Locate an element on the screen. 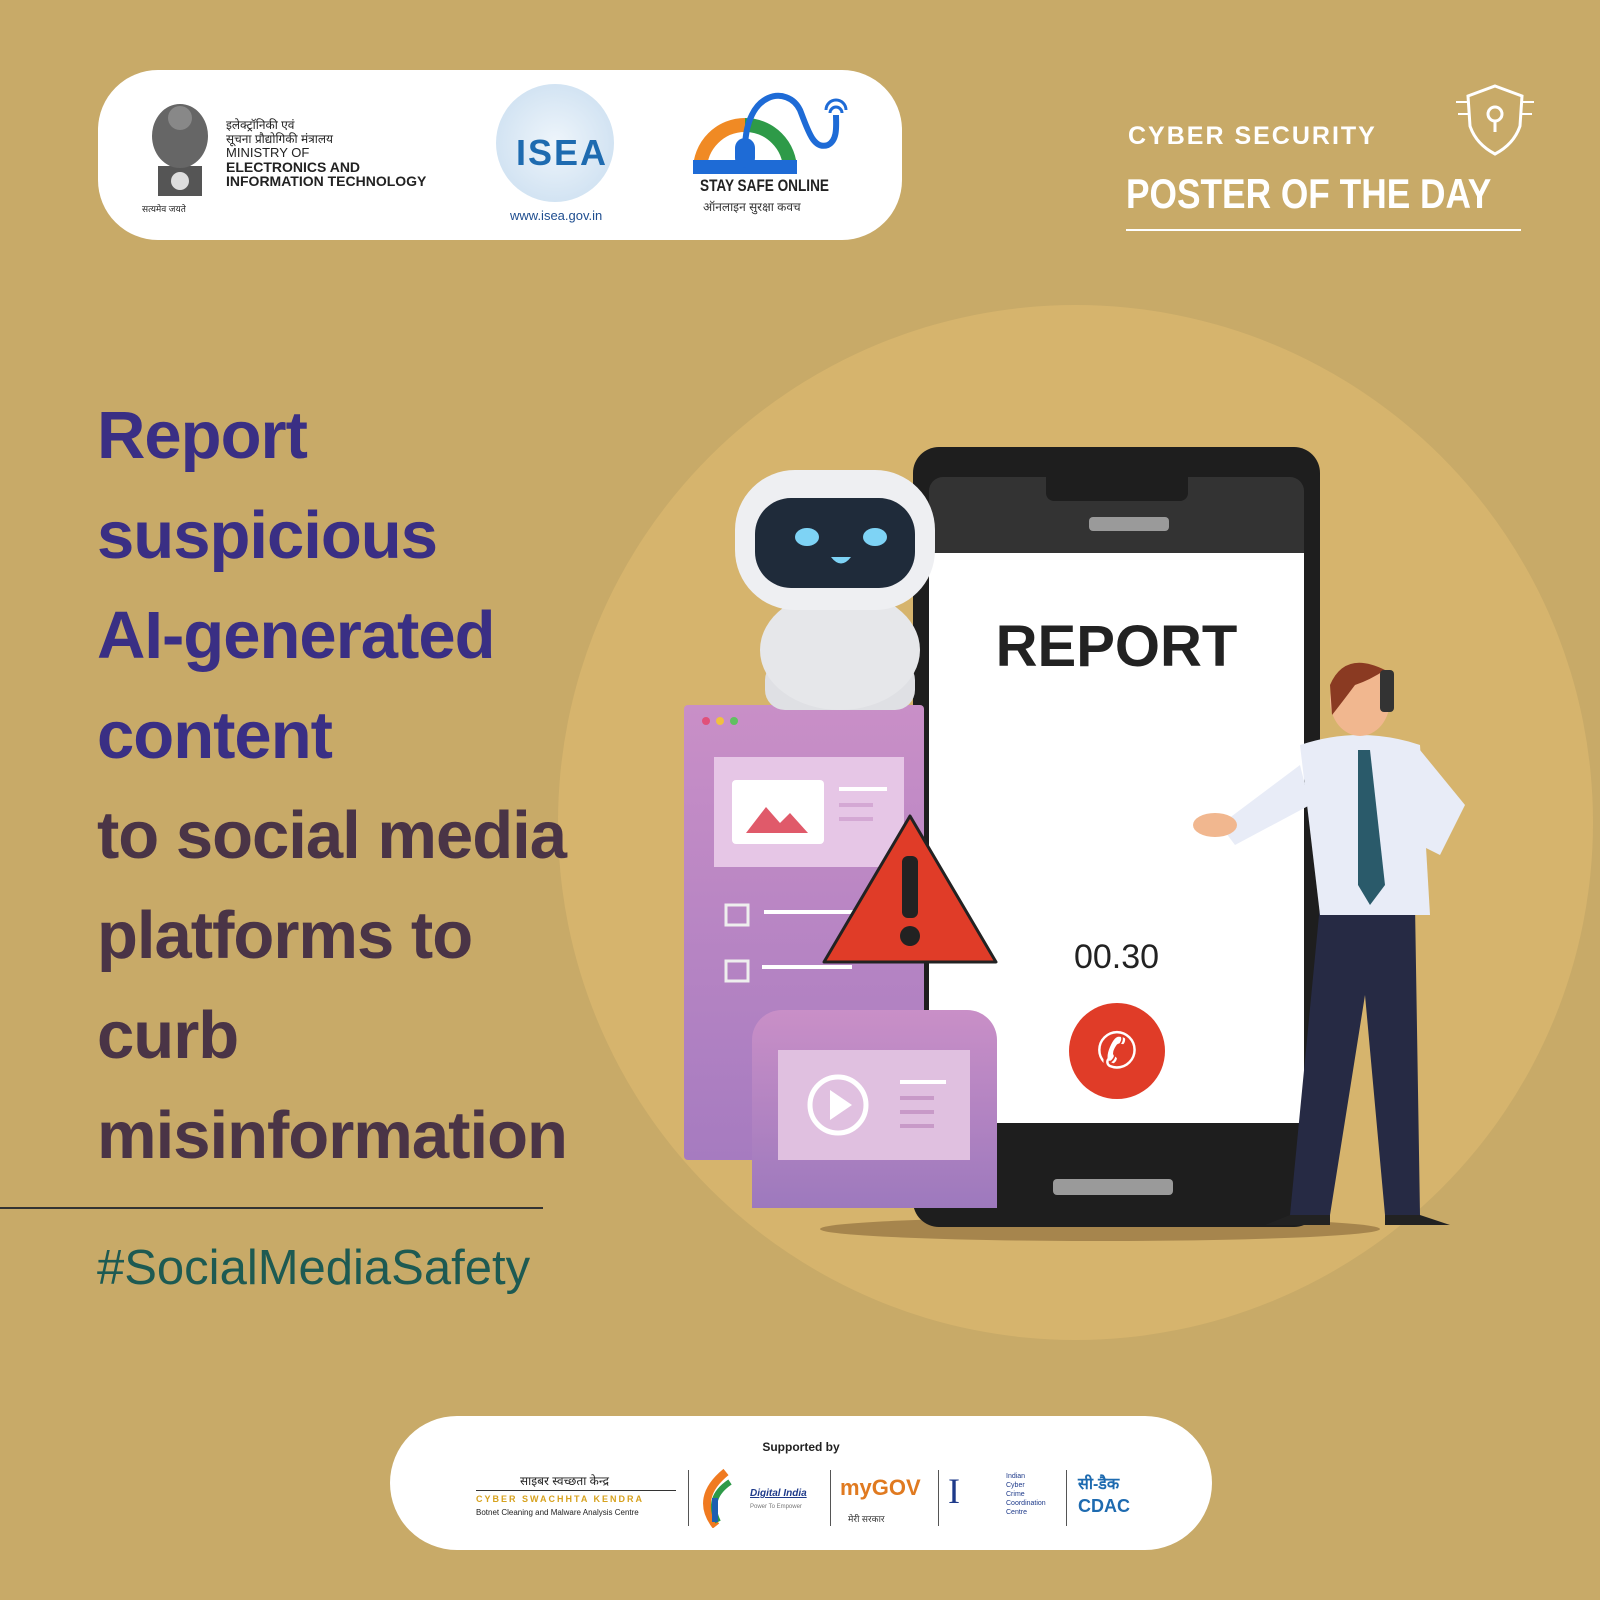  i4c-line: Centre is located at coordinates (1017, 1512).